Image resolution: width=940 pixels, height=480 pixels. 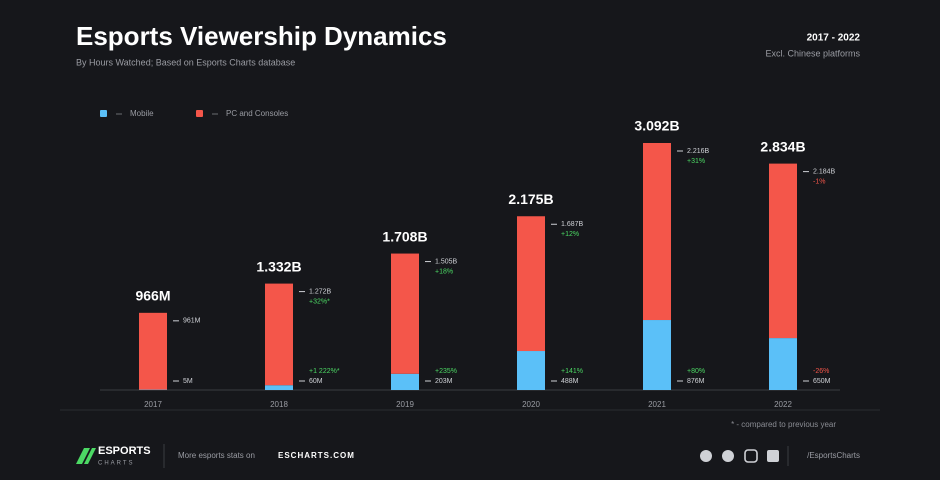 I want to click on value-label: 5M, so click(x=188, y=381).